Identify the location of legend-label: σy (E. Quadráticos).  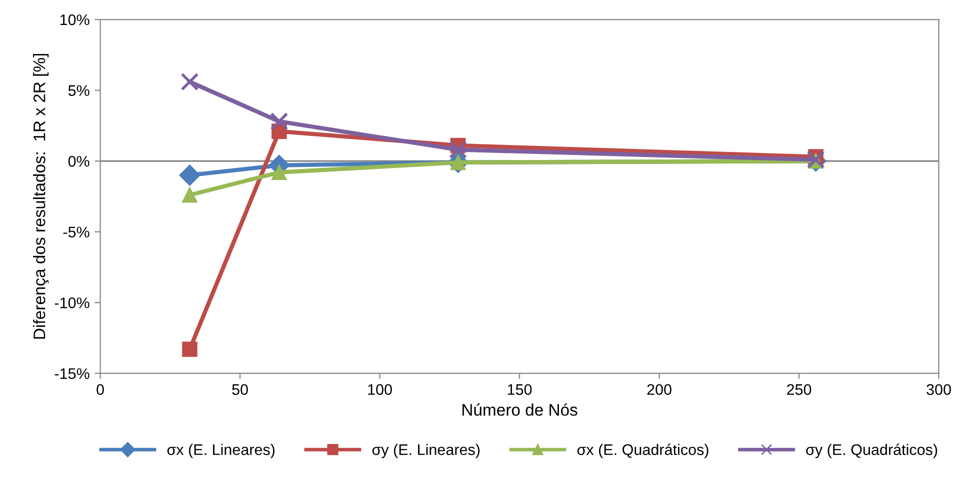
(872, 451).